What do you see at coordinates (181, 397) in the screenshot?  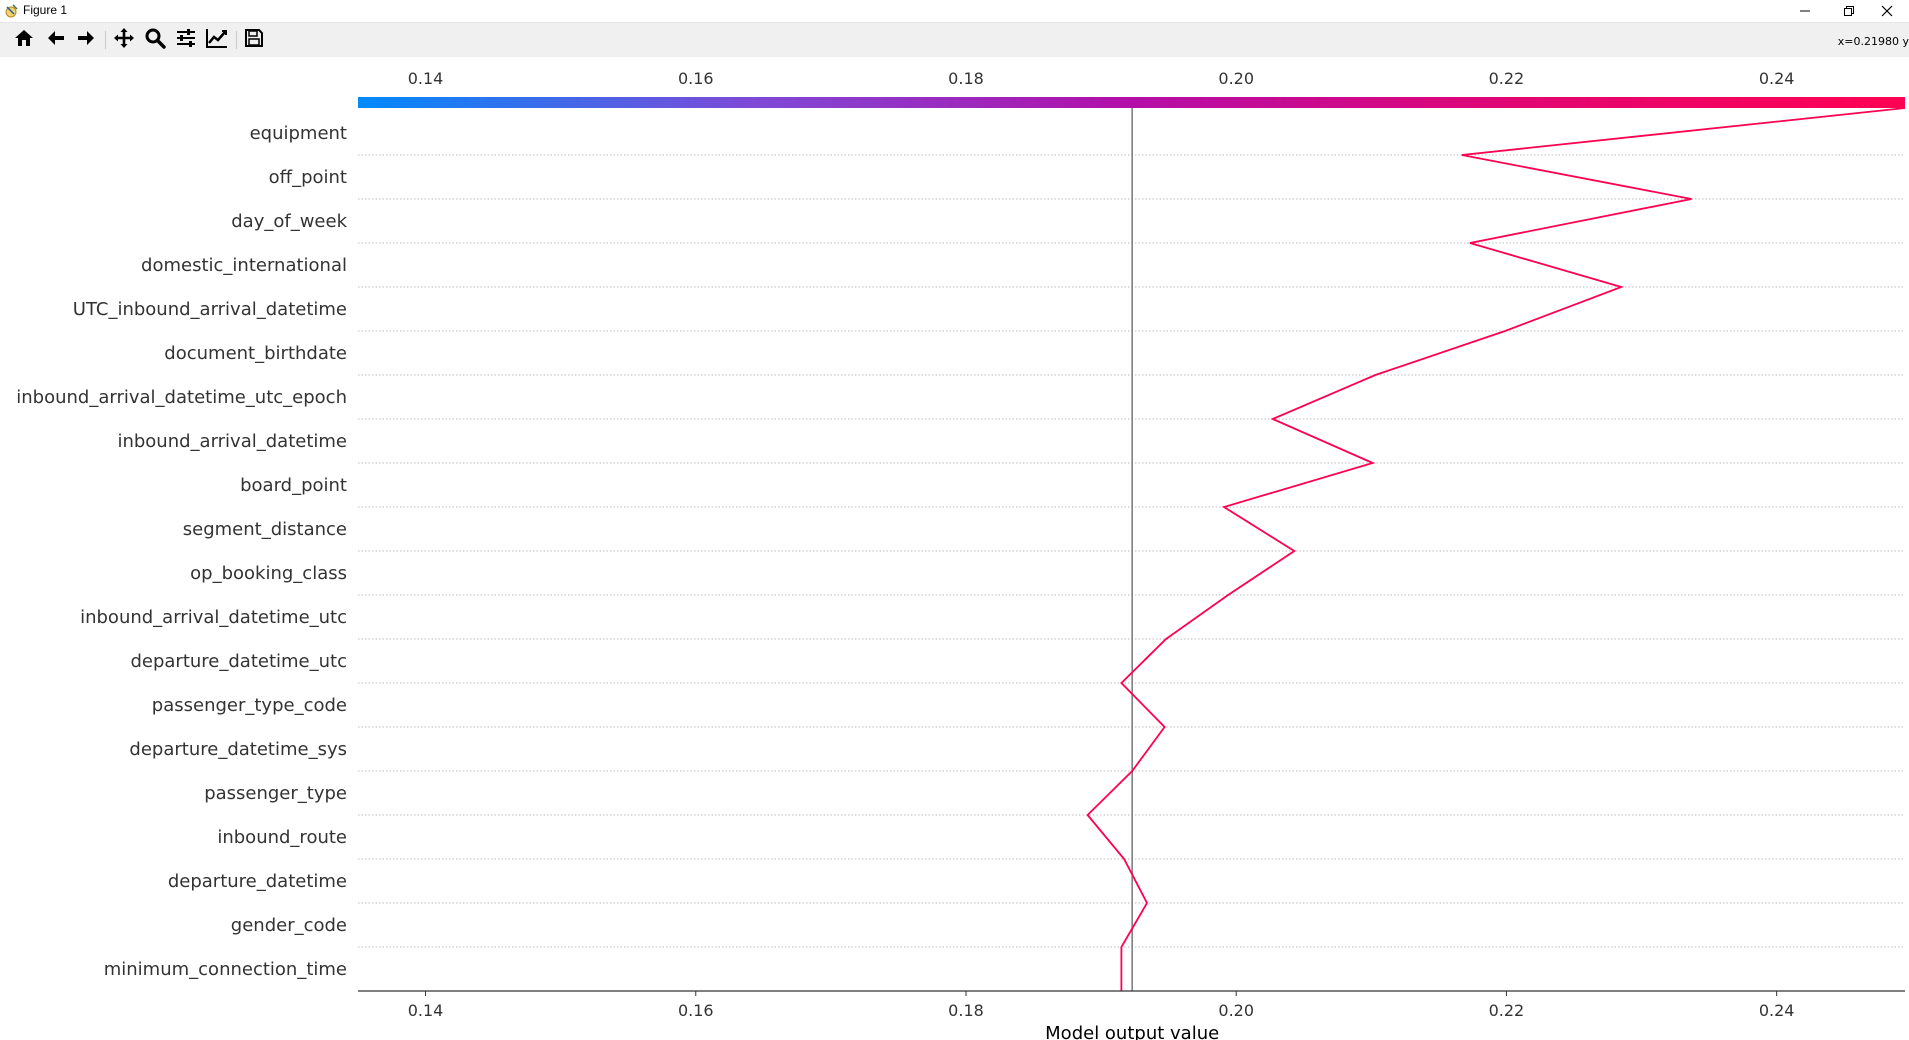 I see `feature-label: inbound_arrival_datetime_utc_epoch` at bounding box center [181, 397].